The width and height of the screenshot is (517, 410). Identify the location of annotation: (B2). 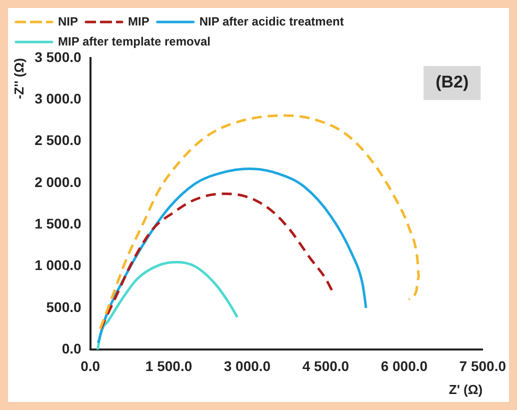
(452, 82).